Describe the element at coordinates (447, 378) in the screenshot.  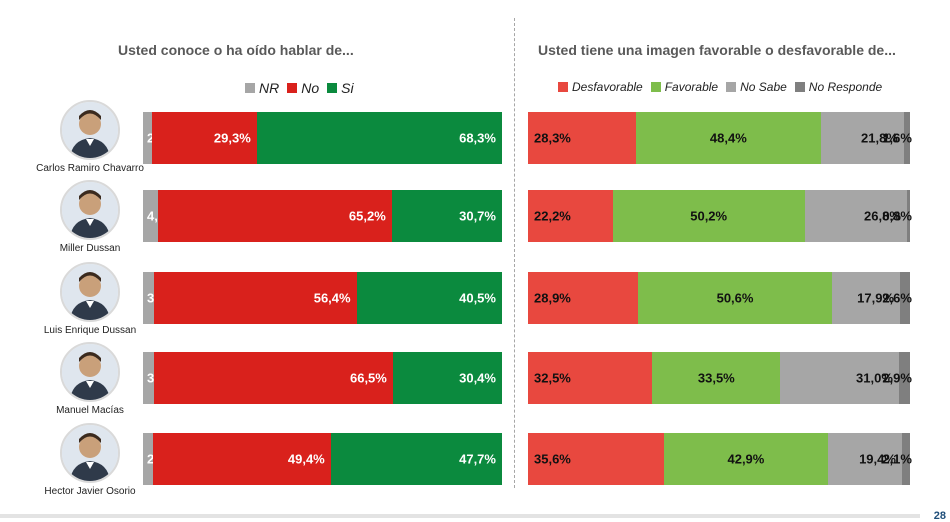
I see `bar-segment-si: 30,4%` at that location.